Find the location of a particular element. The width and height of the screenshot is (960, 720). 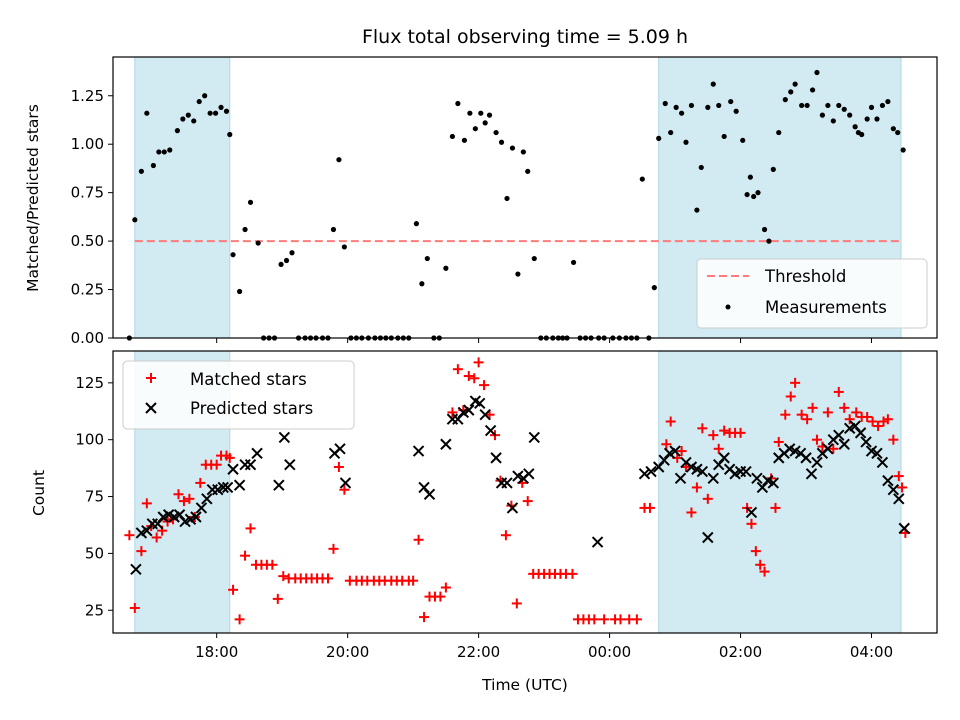

y-tick-label: 0.50 is located at coordinates (87, 241).